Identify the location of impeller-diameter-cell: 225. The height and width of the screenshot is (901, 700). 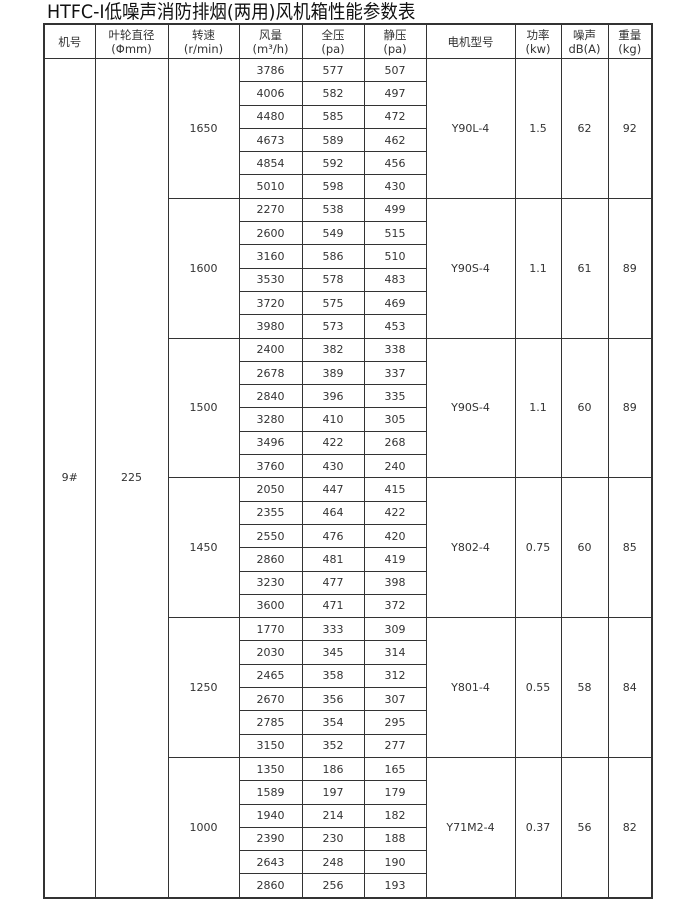
(131, 478).